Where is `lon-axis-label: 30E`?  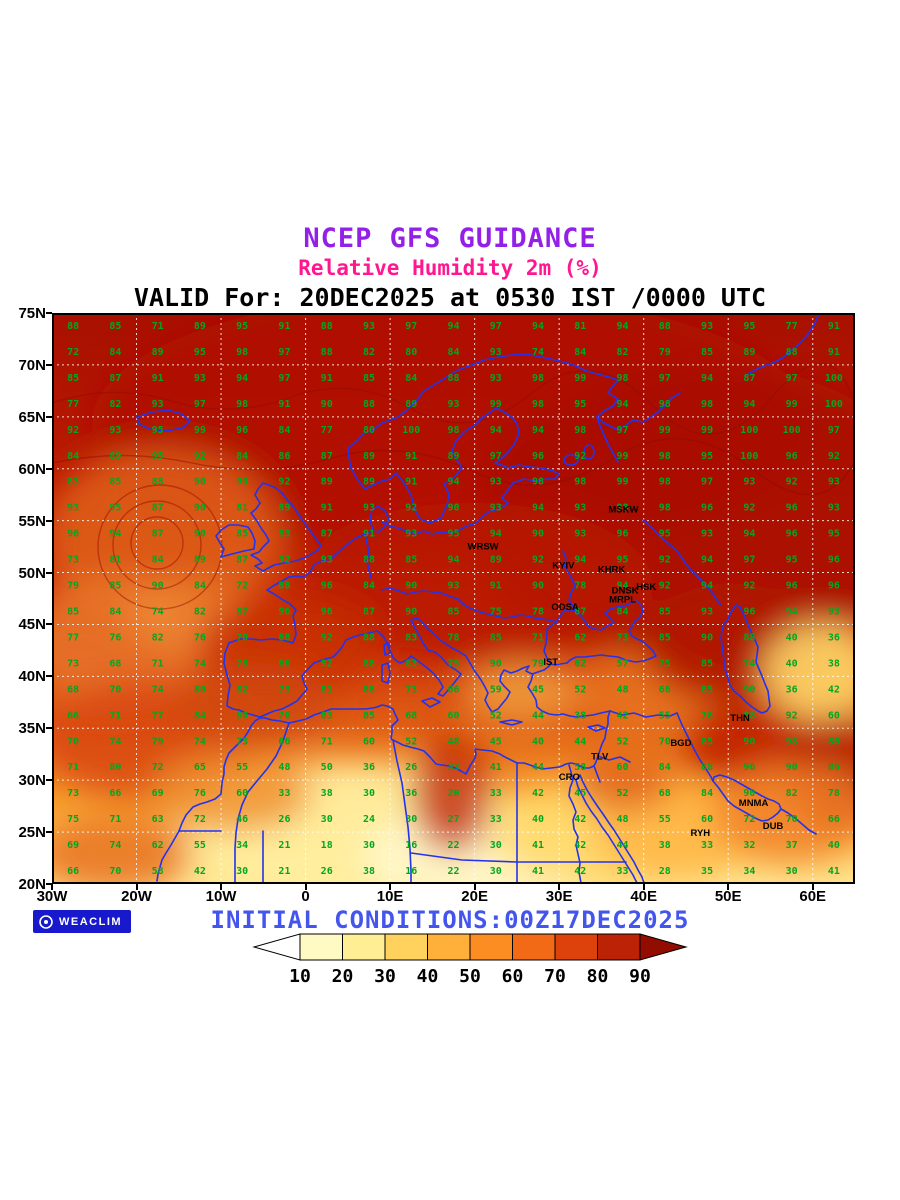
lon-axis-label: 30E is located at coordinates (559, 896).